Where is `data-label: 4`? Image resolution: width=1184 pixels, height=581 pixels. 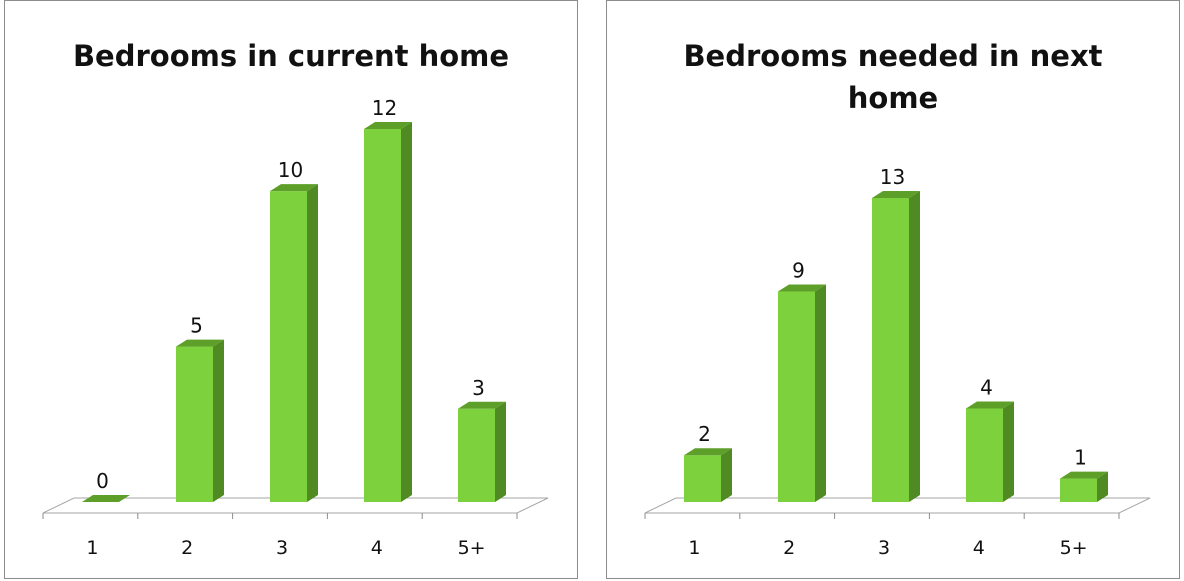
data-label: 4 is located at coordinates (986, 387).